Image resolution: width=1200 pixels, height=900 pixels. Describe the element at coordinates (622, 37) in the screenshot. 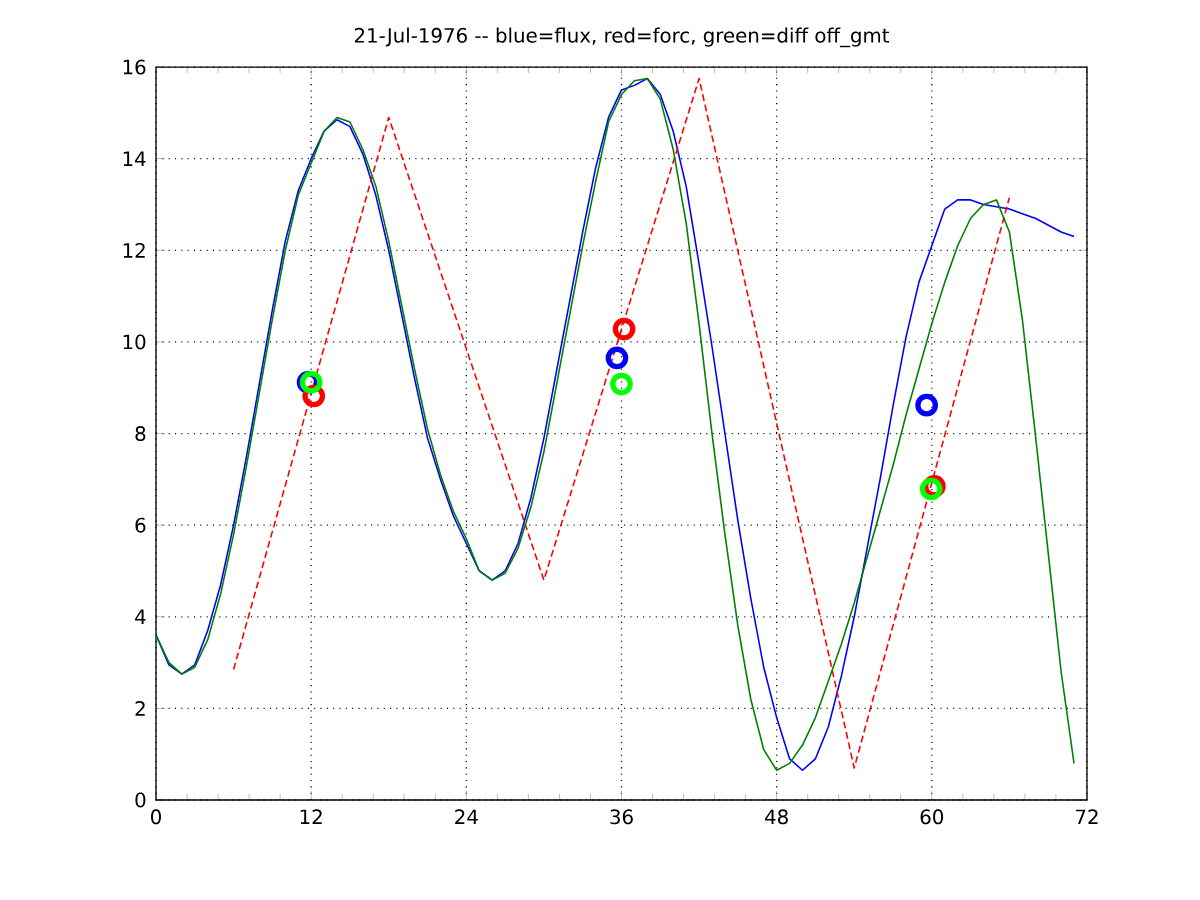

I see `chart-title: 21-Jul-1976 -- blue=flux, red=forc, green=diff off_gmt` at that location.